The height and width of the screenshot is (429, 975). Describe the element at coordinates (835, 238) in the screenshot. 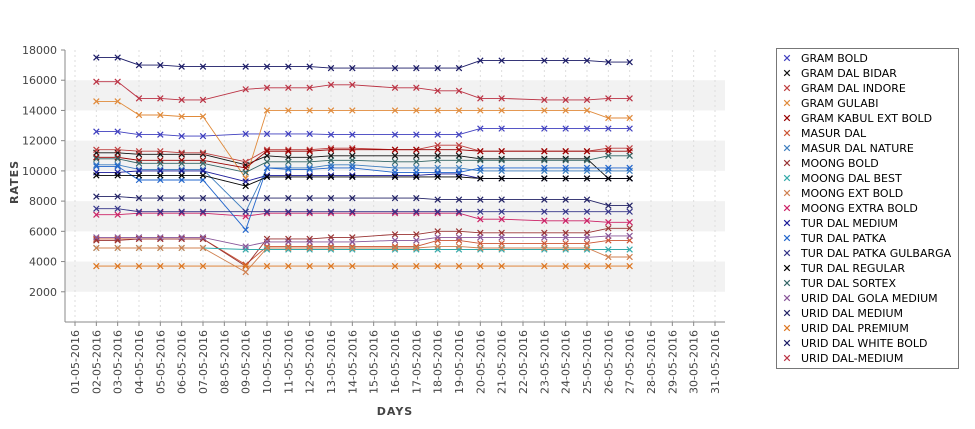

I see `legend-item: TUR DAL PATKA` at that location.